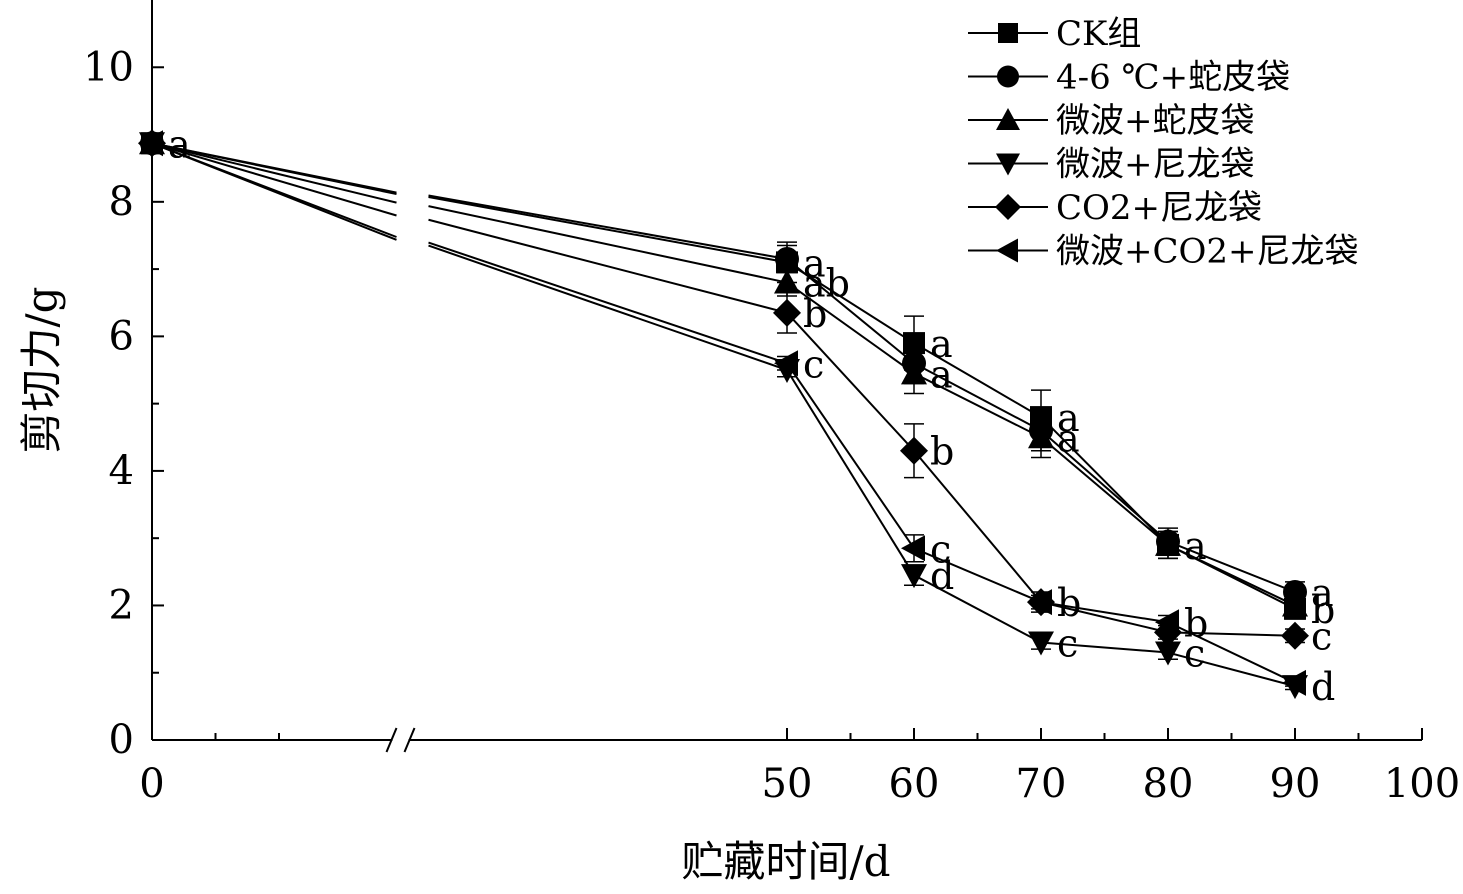  Describe the element at coordinates (108, 67) in the screenshot. I see `y-tick-label: 10` at that location.